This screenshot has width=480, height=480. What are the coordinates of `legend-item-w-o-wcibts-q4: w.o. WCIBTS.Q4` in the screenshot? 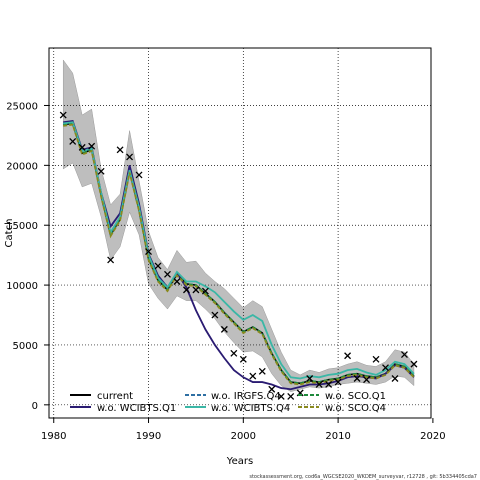 It's located at (237, 408).